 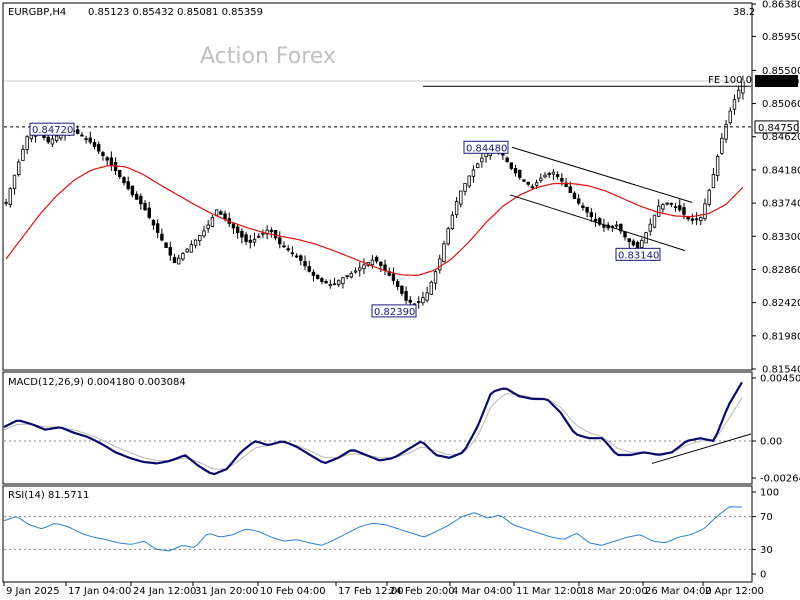 I want to click on time-axis-label: 11 Mar 12:00, so click(x=549, y=591).